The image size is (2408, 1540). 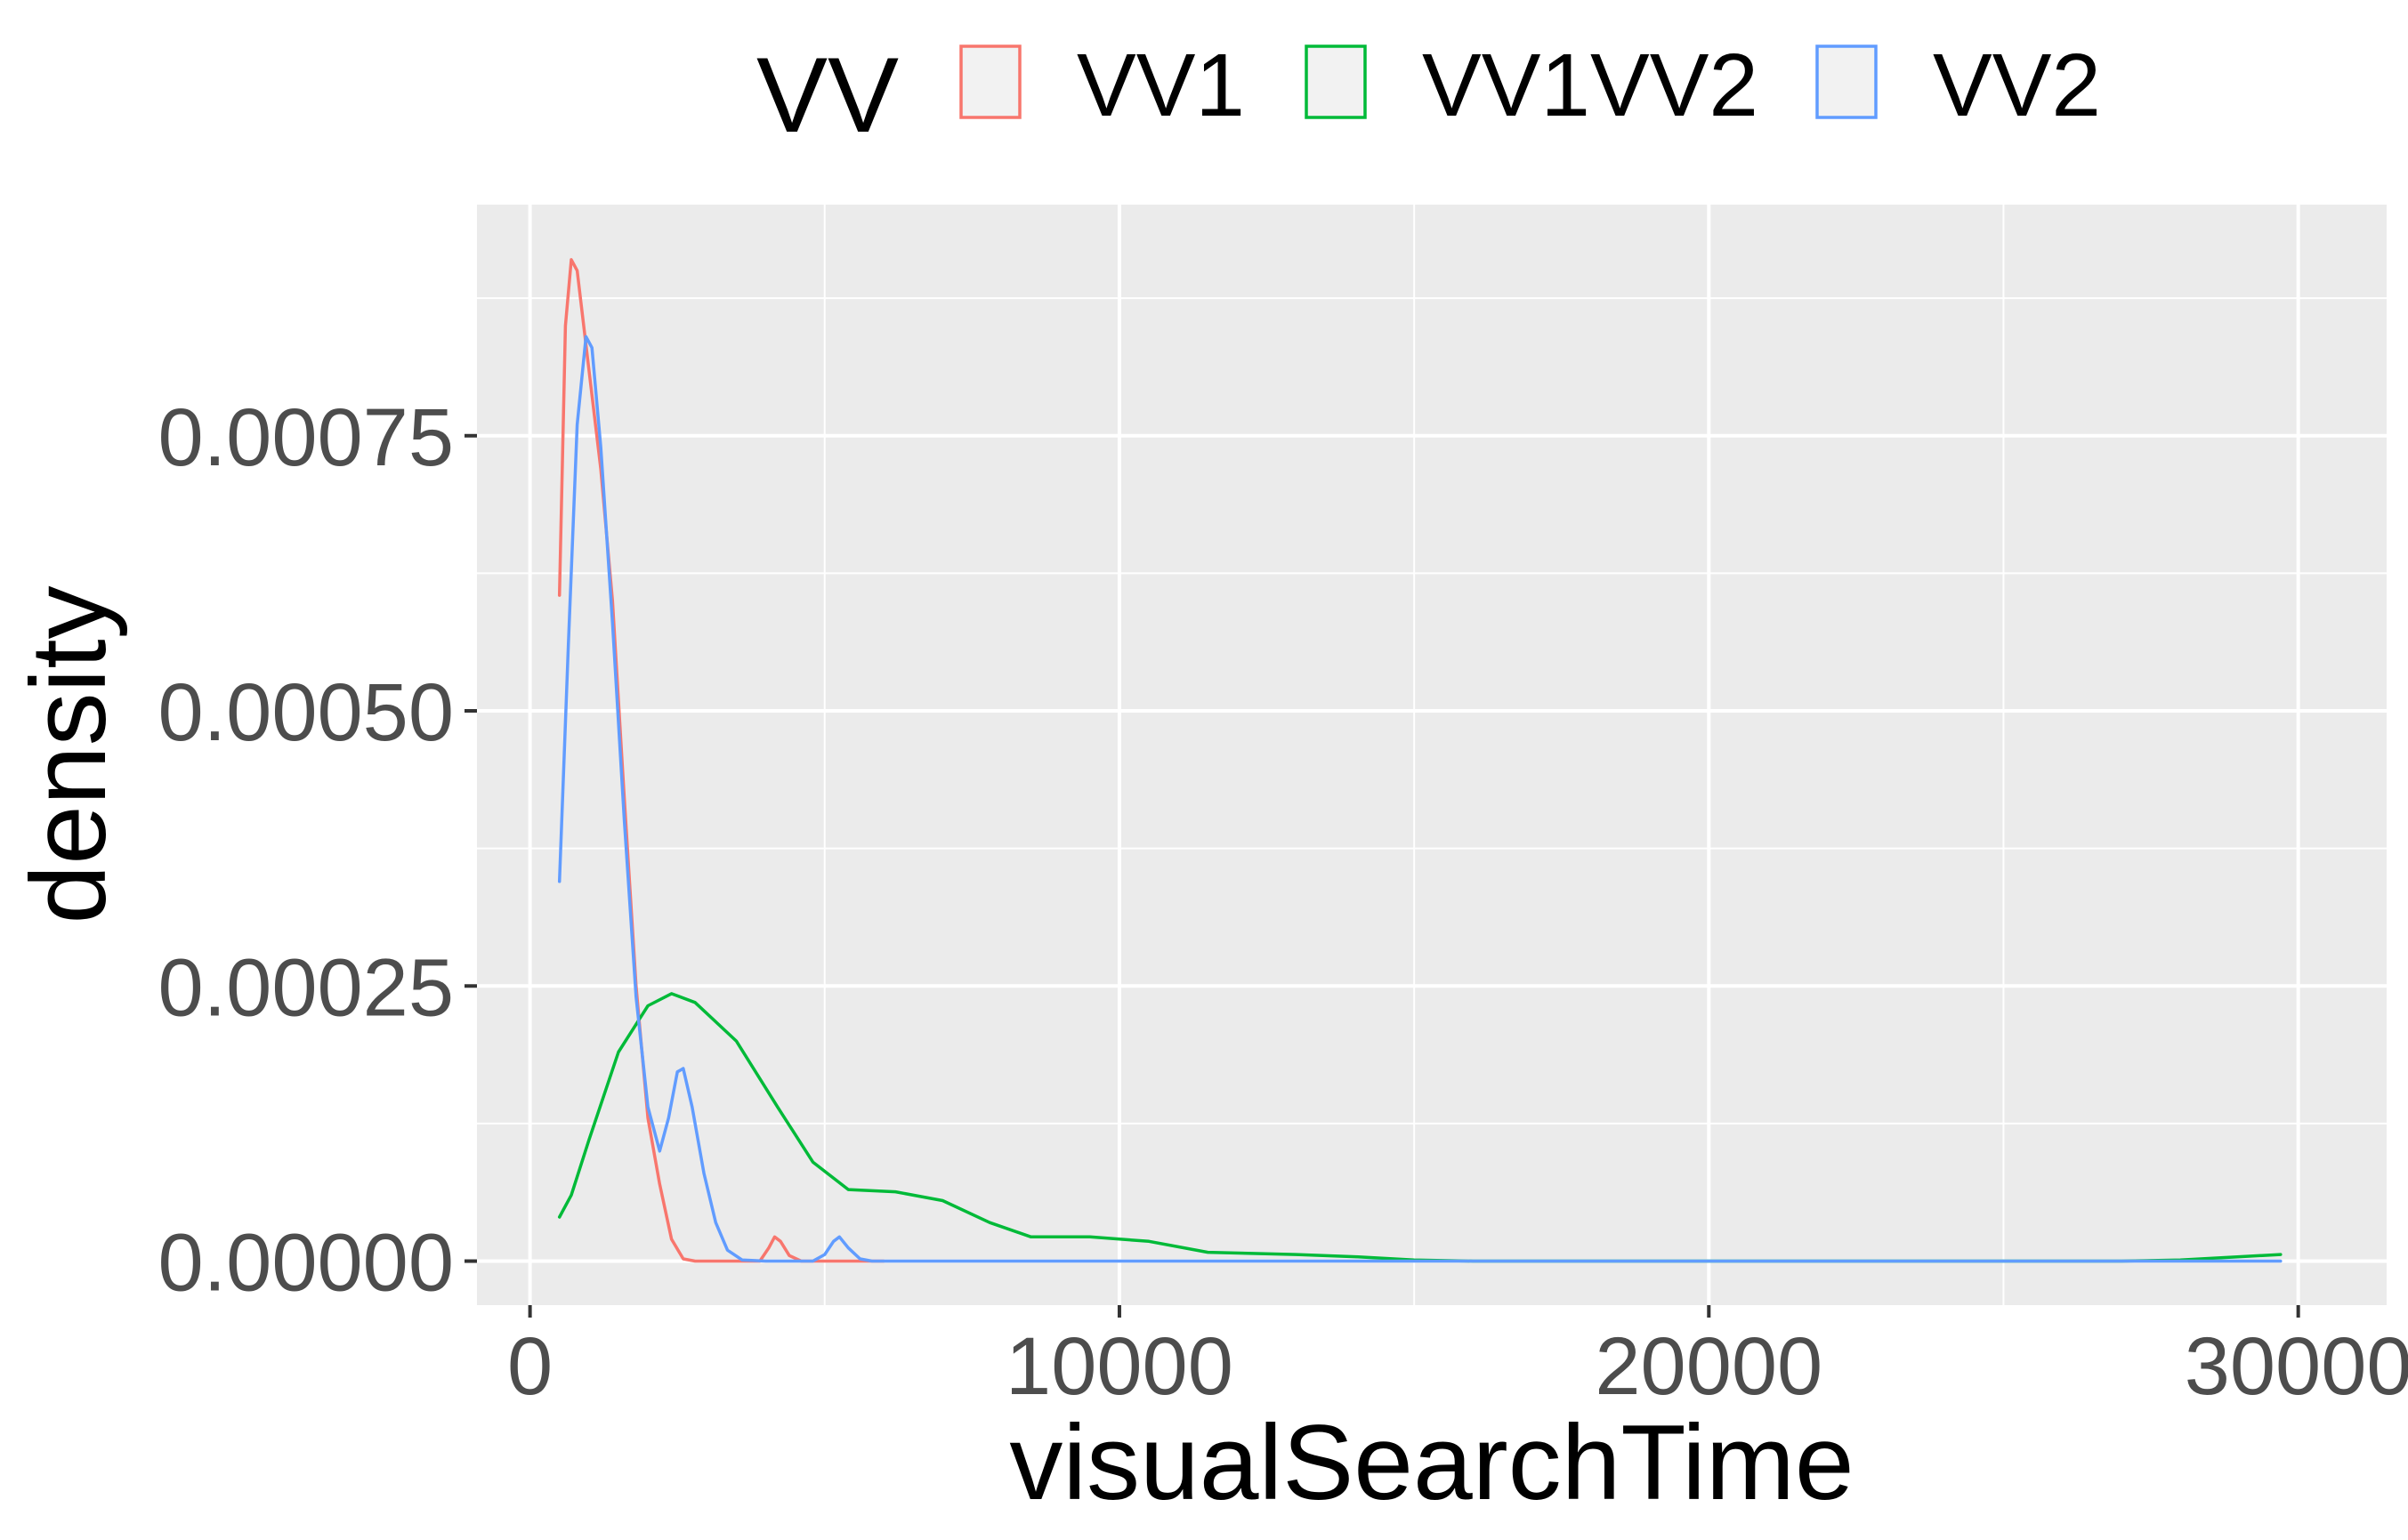 What do you see at coordinates (1432, 1462) in the screenshot?
I see `x-axis-title: visualSearchTime` at bounding box center [1432, 1462].